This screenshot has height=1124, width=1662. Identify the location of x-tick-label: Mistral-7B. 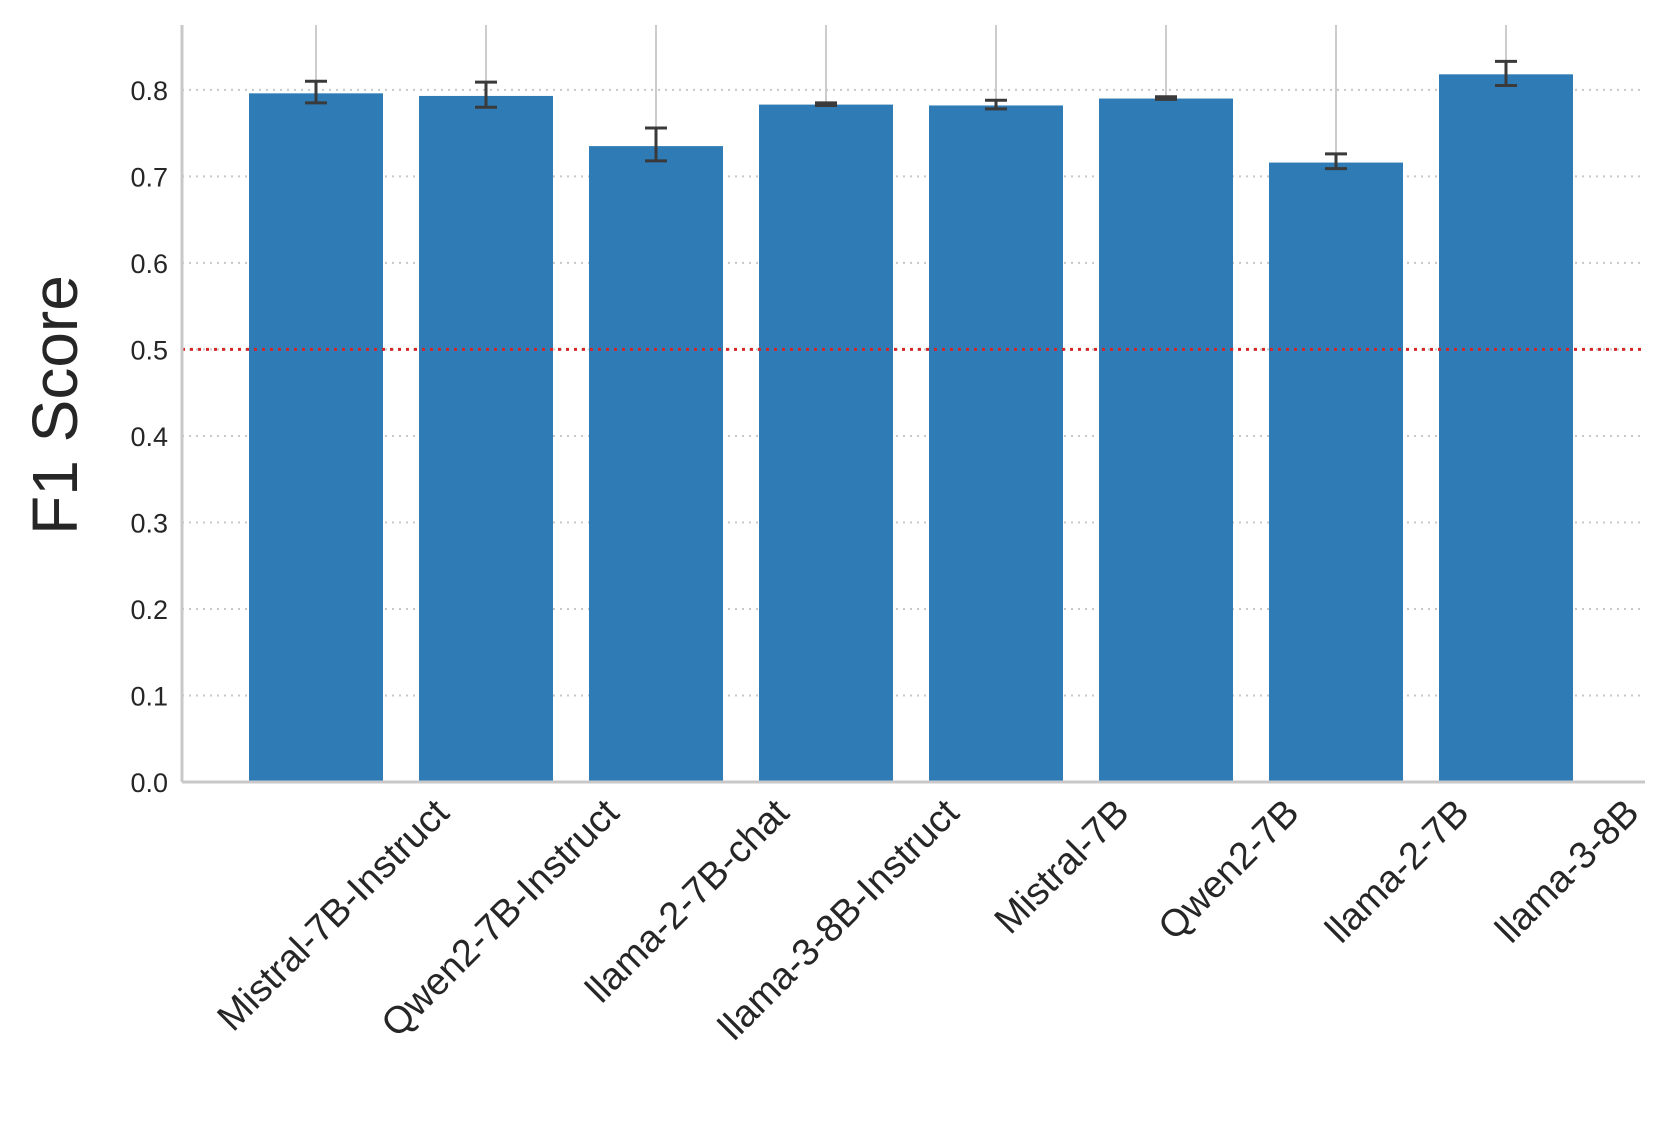
(1062, 867).